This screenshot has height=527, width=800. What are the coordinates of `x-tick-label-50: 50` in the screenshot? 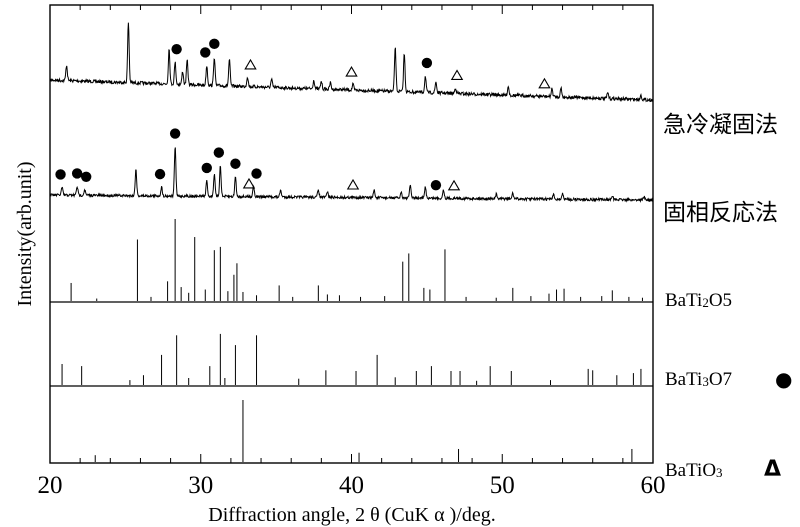 It's located at (502, 485).